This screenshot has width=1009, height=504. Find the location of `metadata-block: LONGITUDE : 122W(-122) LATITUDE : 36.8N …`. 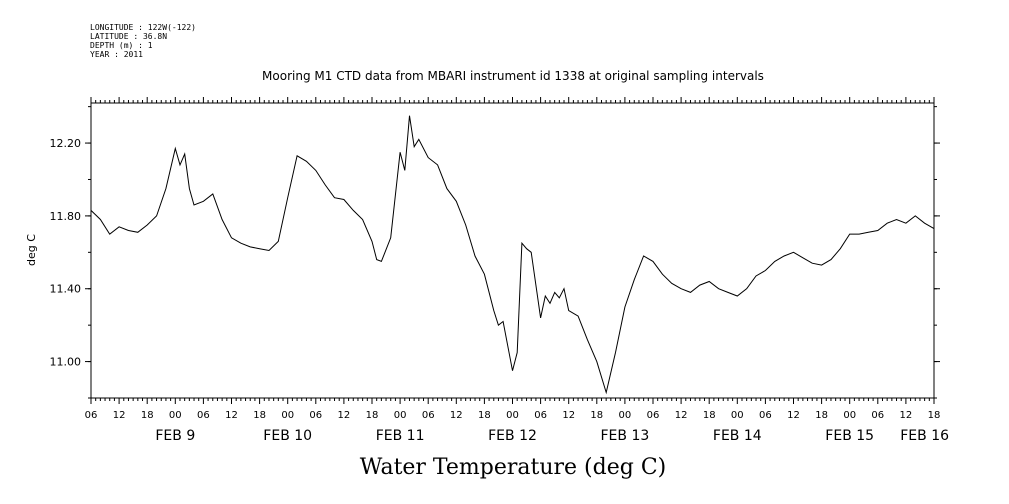

metadata-block: LONGITUDE : 122W(-122) LATITUDE : 36.8N … is located at coordinates (143, 41).